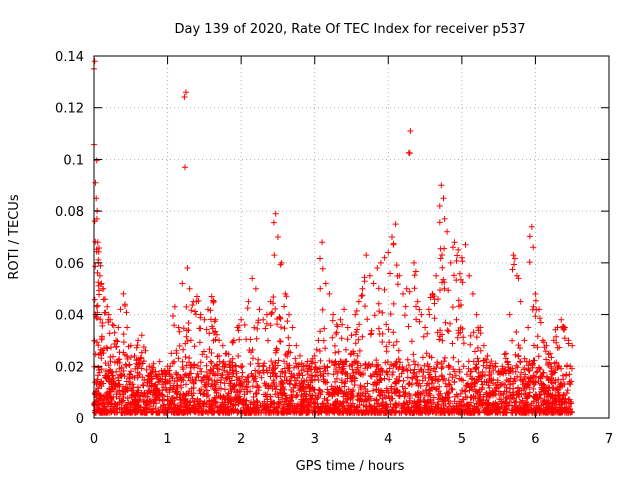 This screenshot has width=640, height=480. I want to click on y-tick-label: 0.04, so click(69, 316).